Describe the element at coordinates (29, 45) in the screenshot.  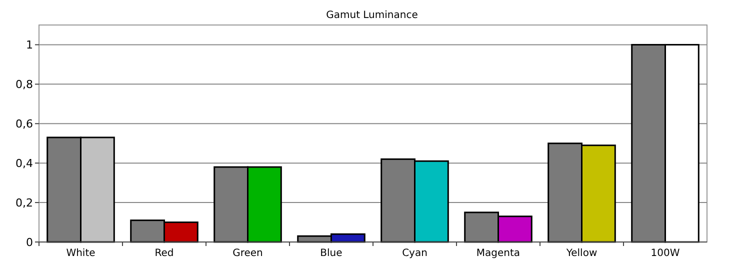
I see `y-tick-label: 1` at that location.